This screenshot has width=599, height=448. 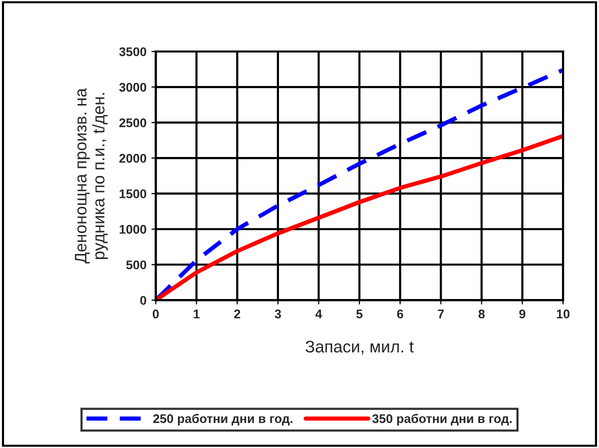 What do you see at coordinates (277, 314) in the screenshot?
I see `x-tick-label: 3` at bounding box center [277, 314].